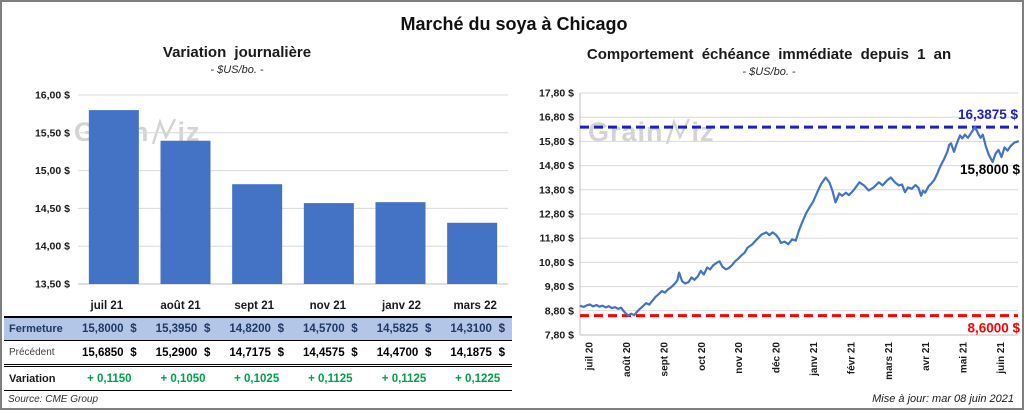  I want to click on x-axis-label: août 20, so click(627, 359).